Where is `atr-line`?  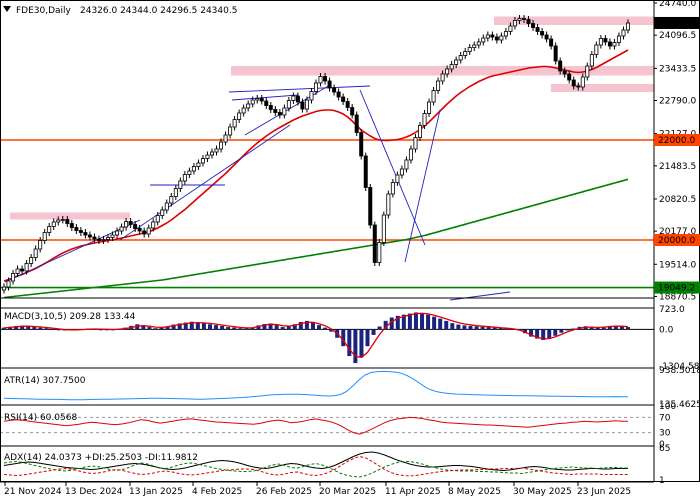
atr-line is located at coordinates (315, 385).